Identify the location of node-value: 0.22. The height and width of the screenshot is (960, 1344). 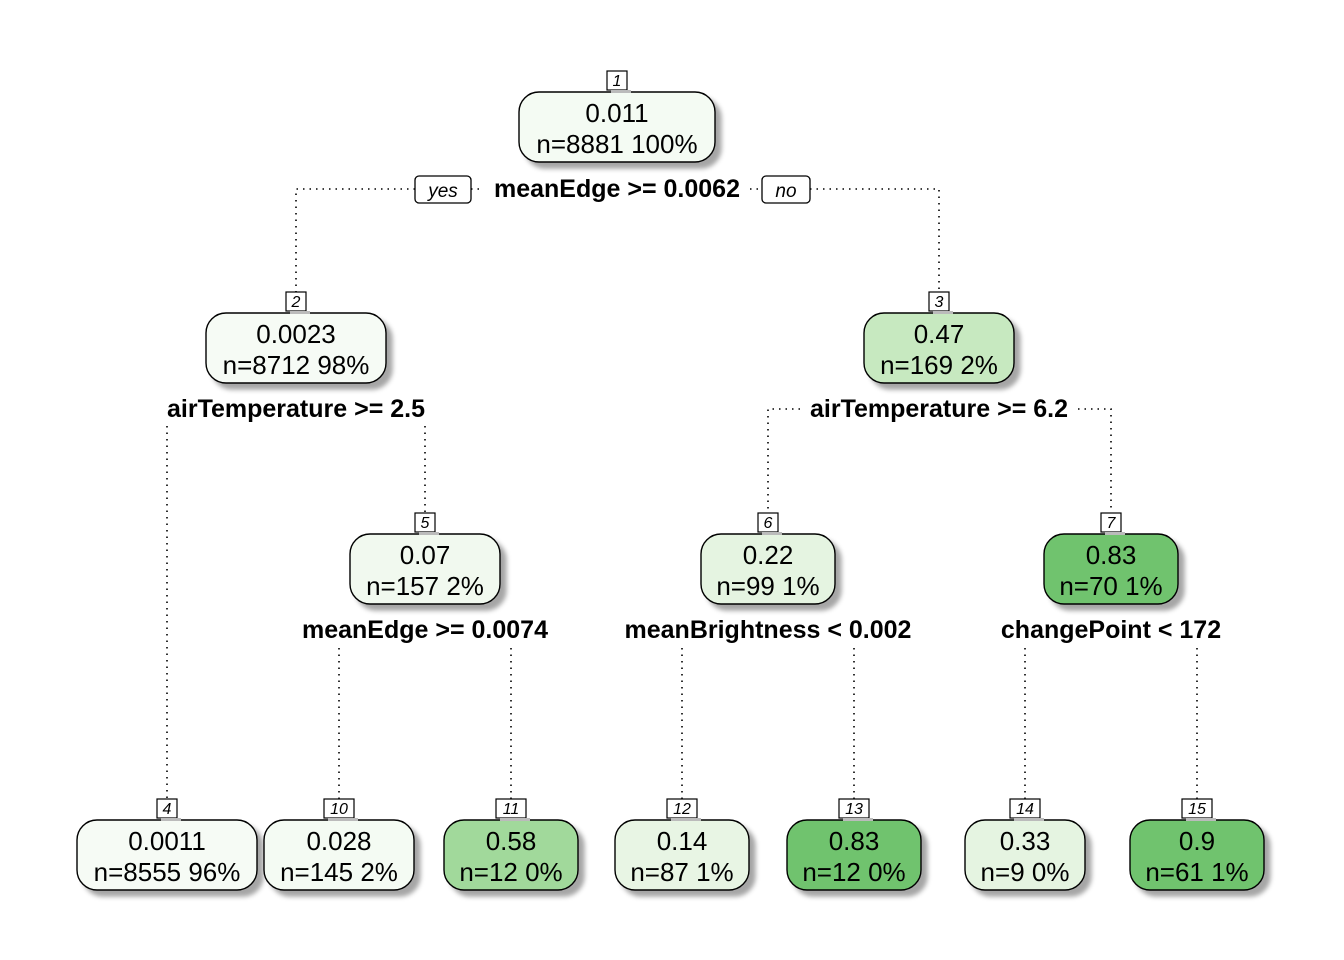
(768, 555).